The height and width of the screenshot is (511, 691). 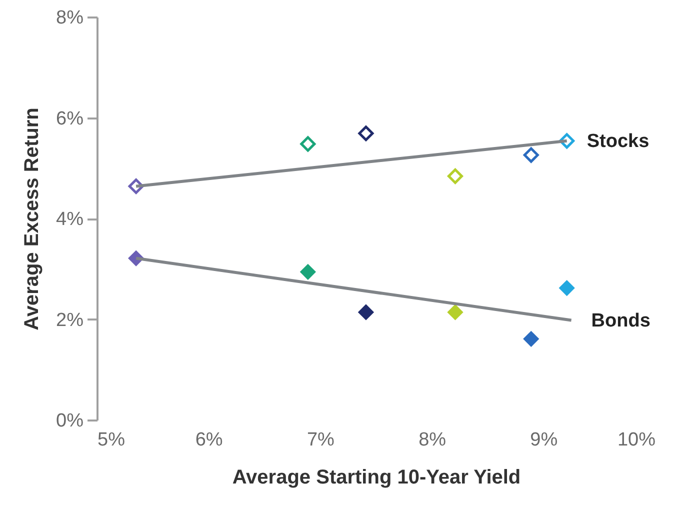 What do you see at coordinates (618, 141) in the screenshot?
I see `series-label: Stocks` at bounding box center [618, 141].